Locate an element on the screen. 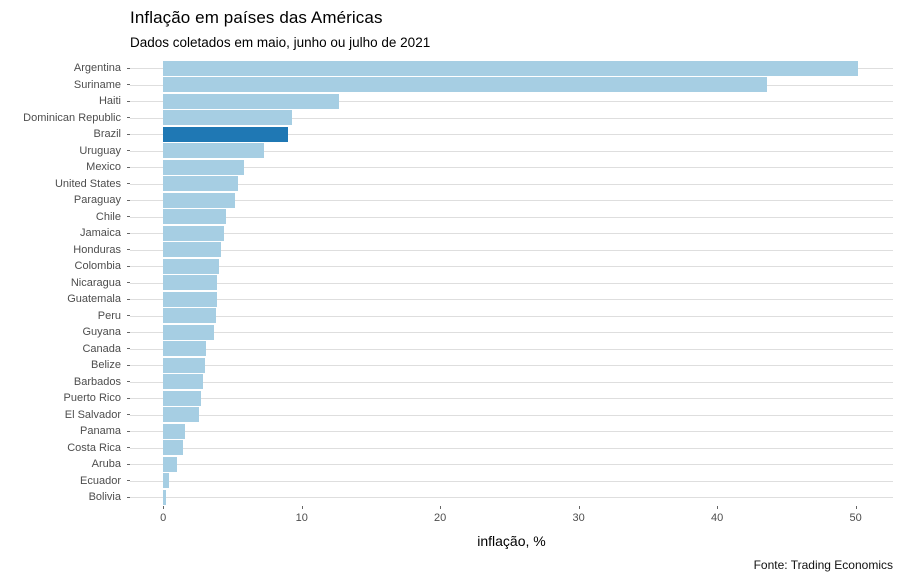 This screenshot has height=574, width=901. bar-row-barbados: Barbados is located at coordinates (446, 382).